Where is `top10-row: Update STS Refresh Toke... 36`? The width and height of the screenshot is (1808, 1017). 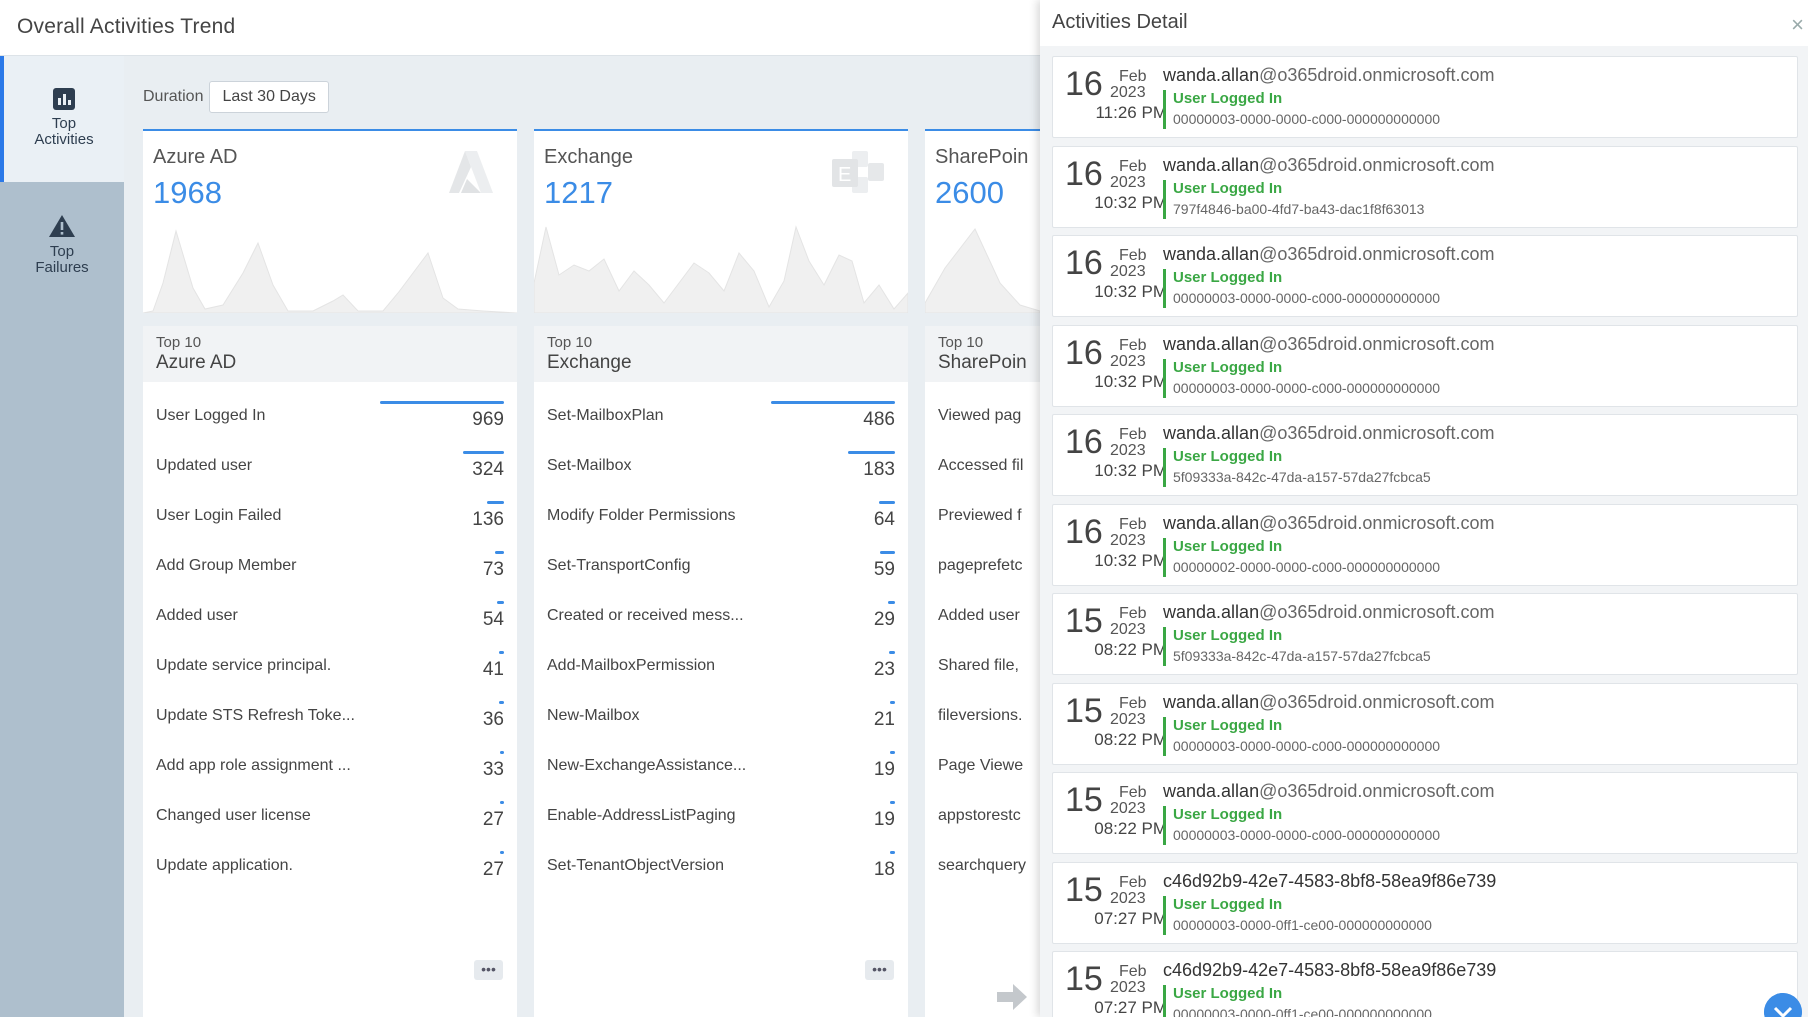
top10-row: Update STS Refresh Toke... 36 is located at coordinates (330, 716).